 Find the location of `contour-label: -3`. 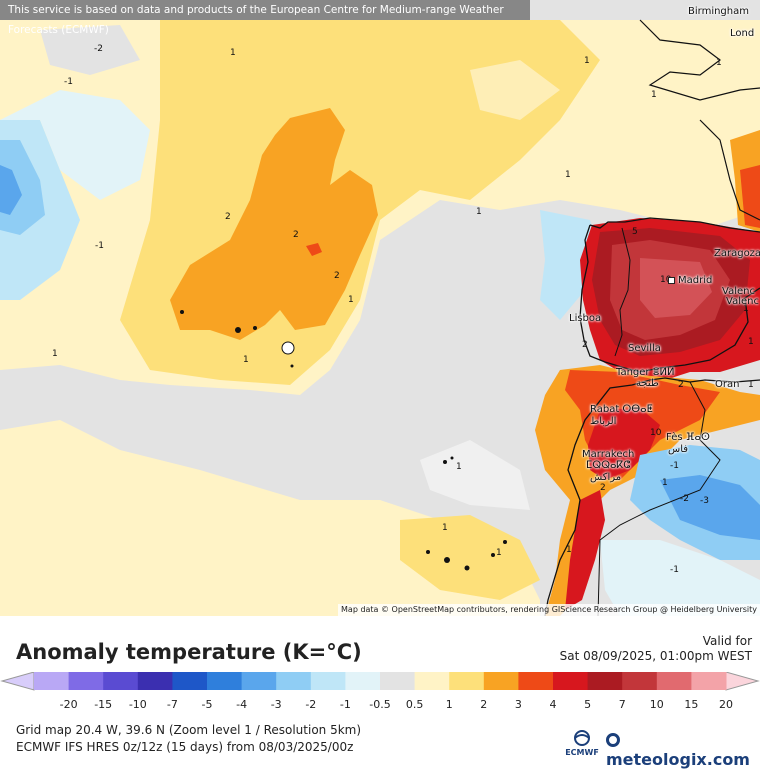

contour-label: -3 is located at coordinates (704, 501).